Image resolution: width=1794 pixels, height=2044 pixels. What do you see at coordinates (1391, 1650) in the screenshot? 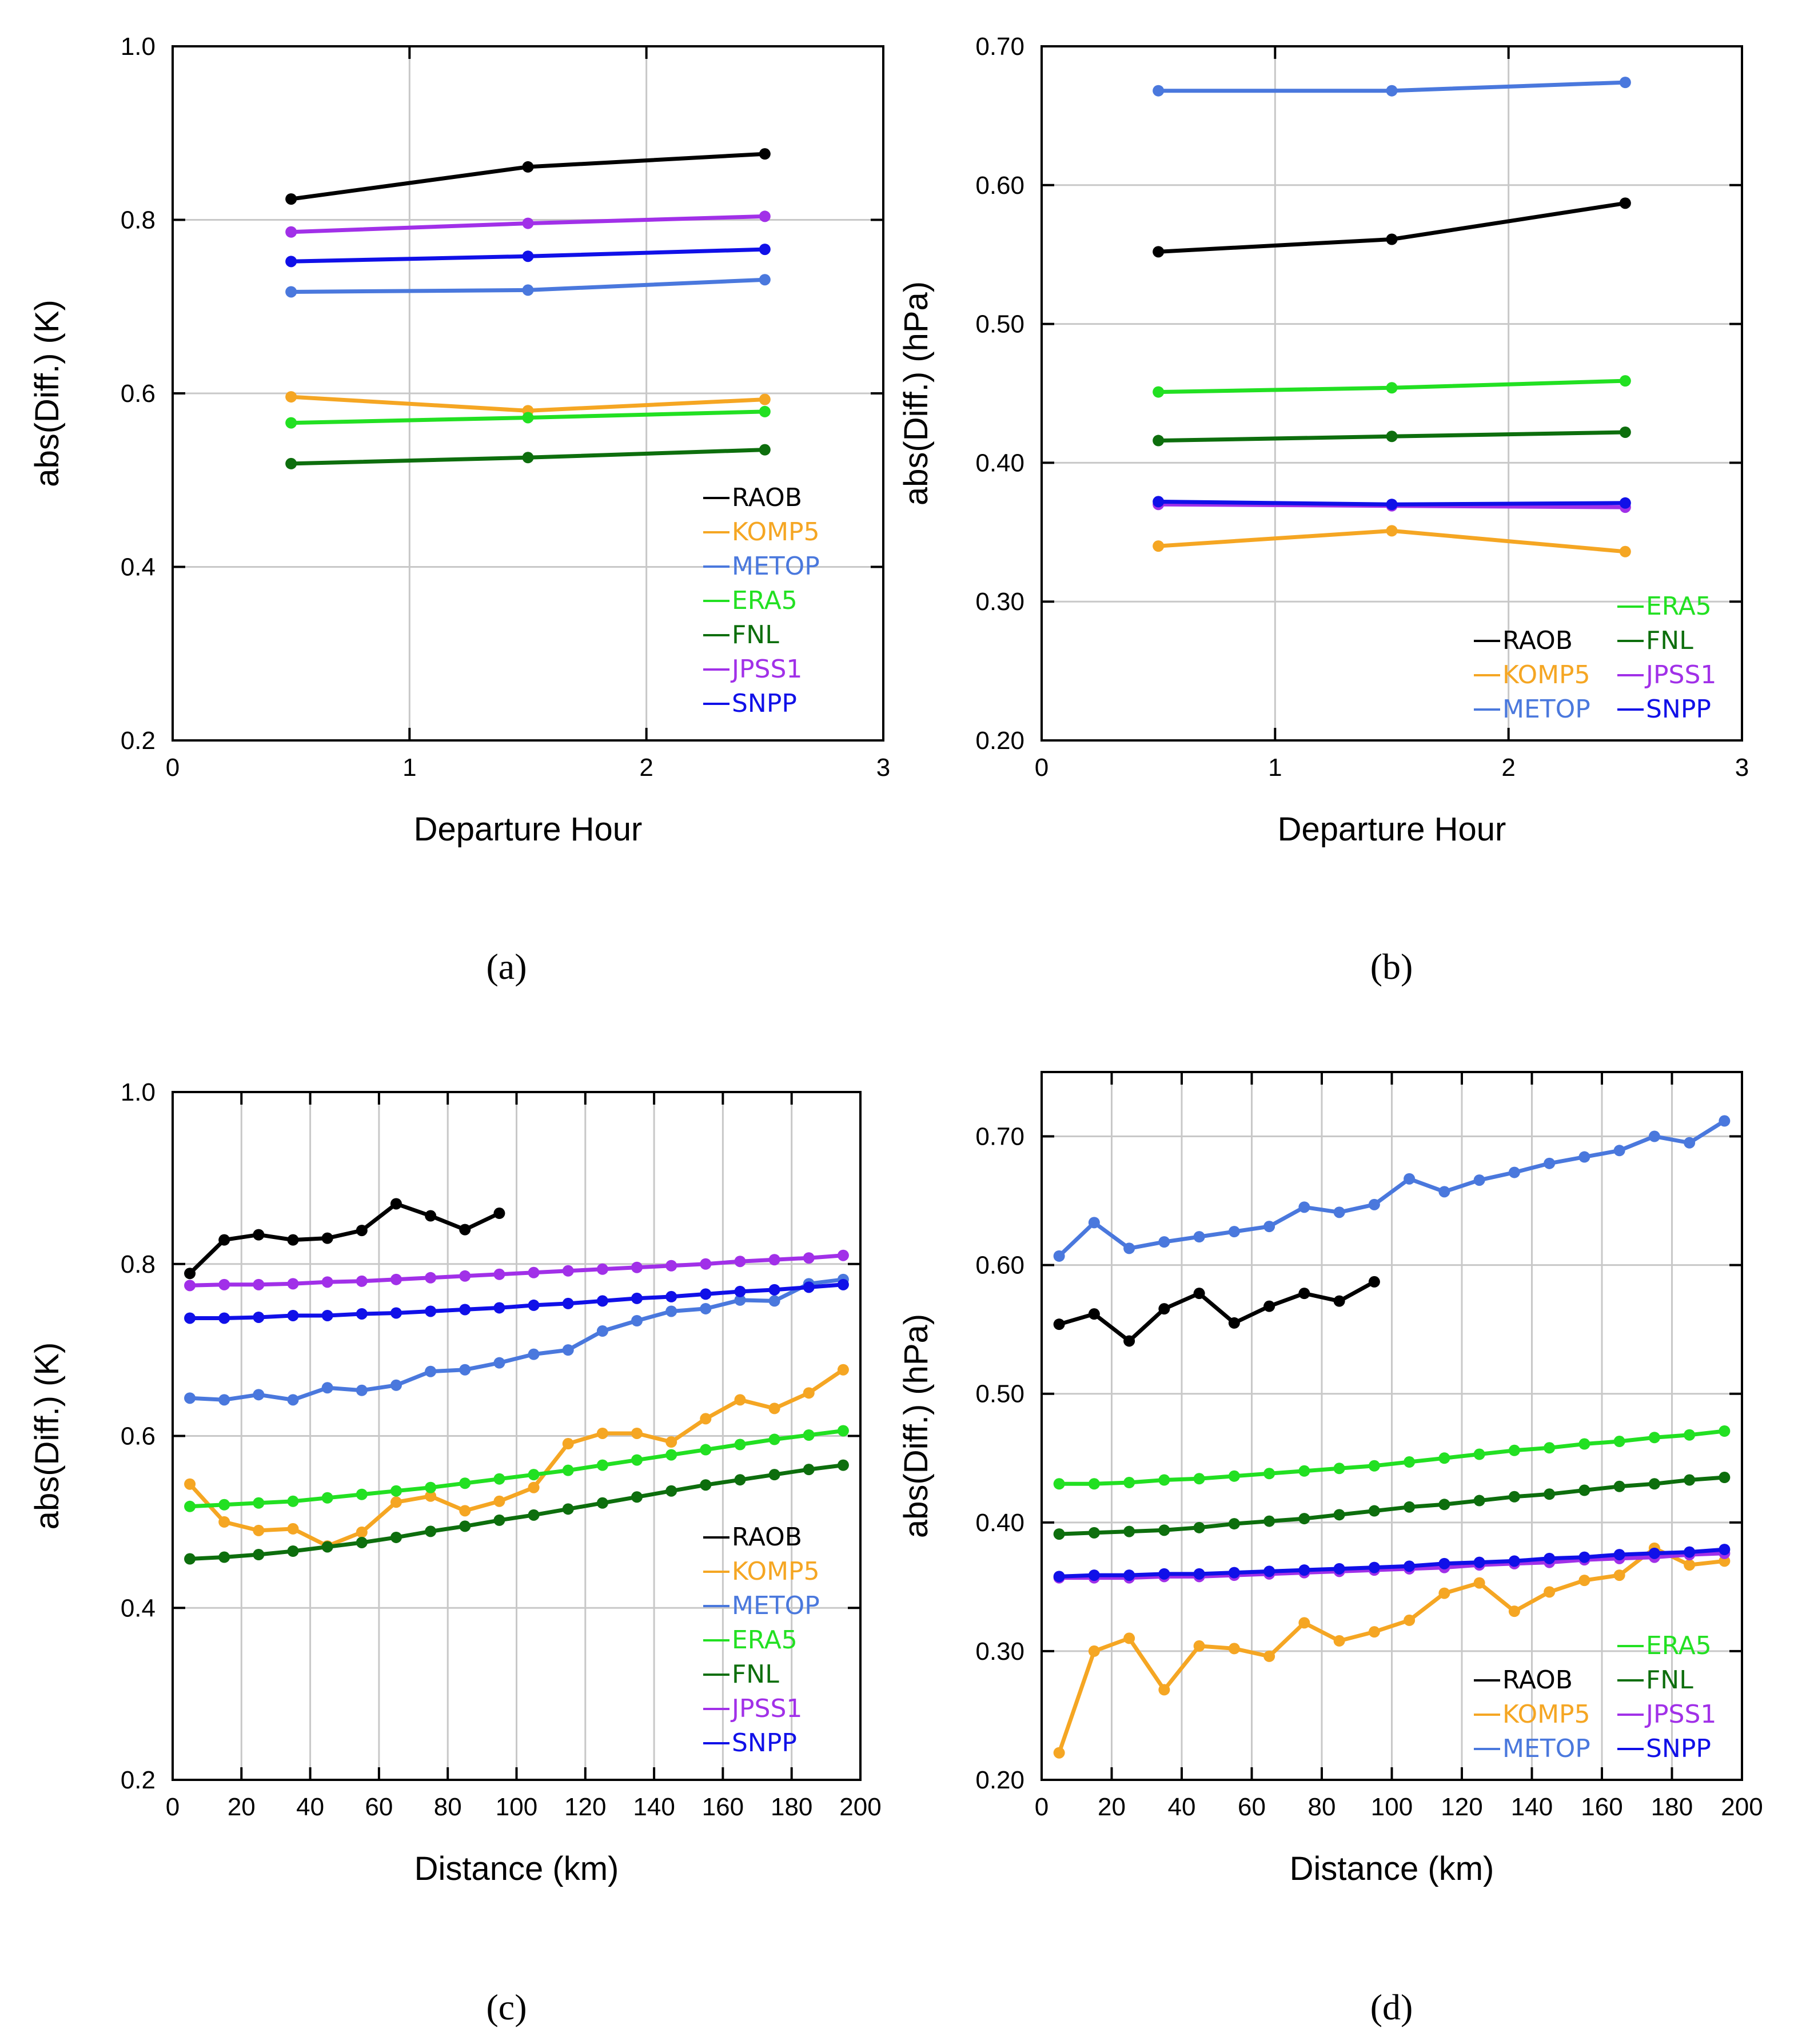
I see `series-line-komp5` at bounding box center [1391, 1650].